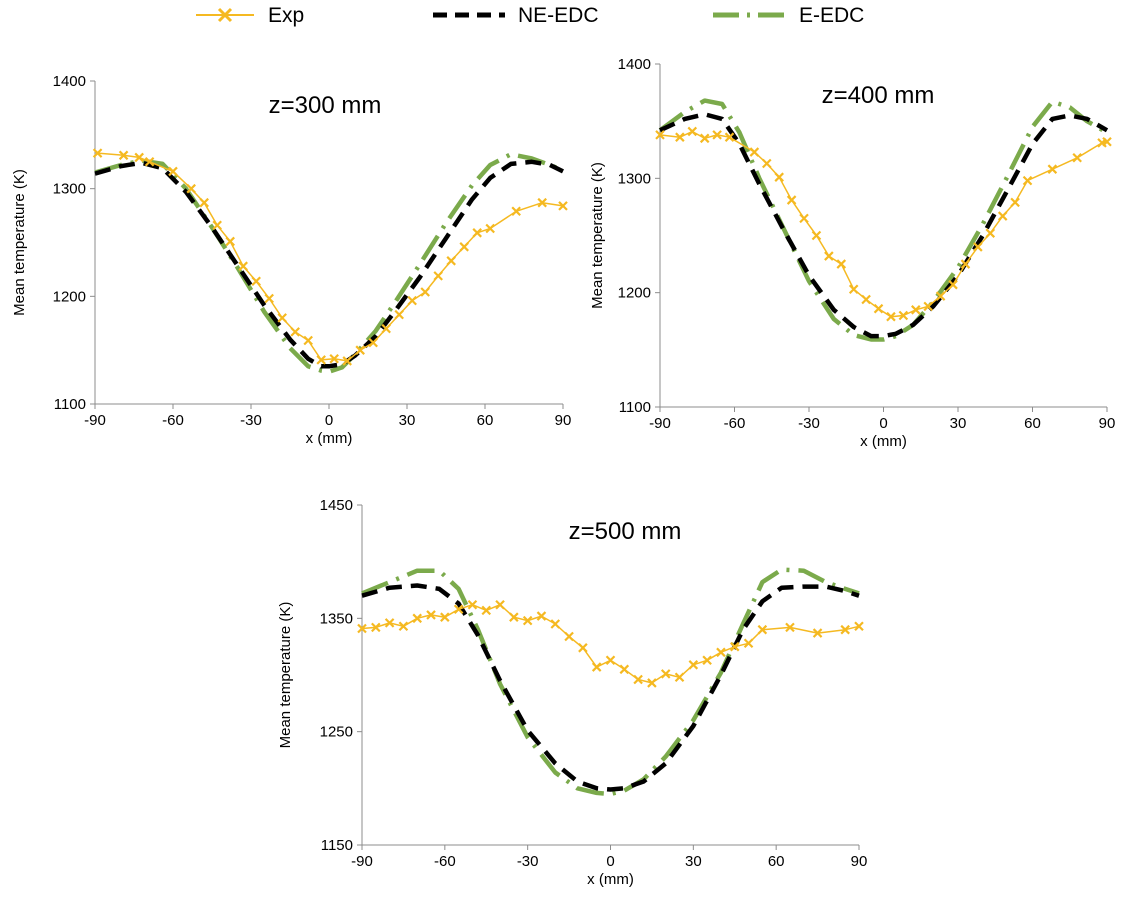 The height and width of the screenshot is (903, 1125). Describe the element at coordinates (558, 15) in the screenshot. I see `legend-label-ne-edc: NE-EDC` at that location.